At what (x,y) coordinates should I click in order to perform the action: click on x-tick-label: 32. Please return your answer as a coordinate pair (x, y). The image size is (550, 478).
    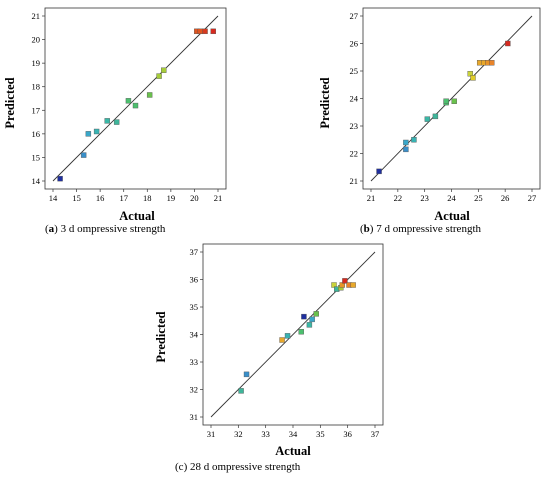
    Looking at the image, I should click on (238, 434).